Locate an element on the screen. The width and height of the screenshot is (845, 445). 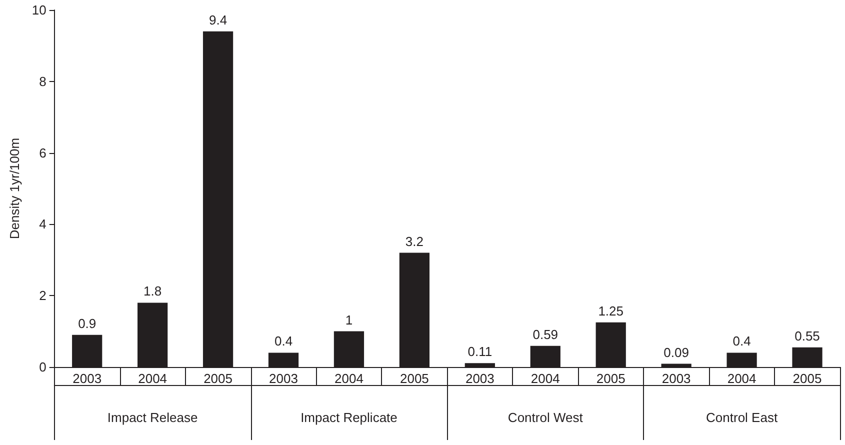
y-tick-label: 8 is located at coordinates (42, 81).